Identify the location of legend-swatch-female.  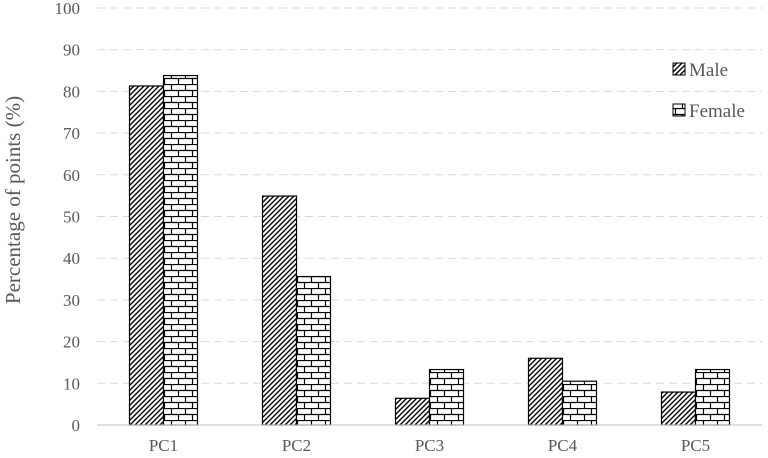
(679, 110).